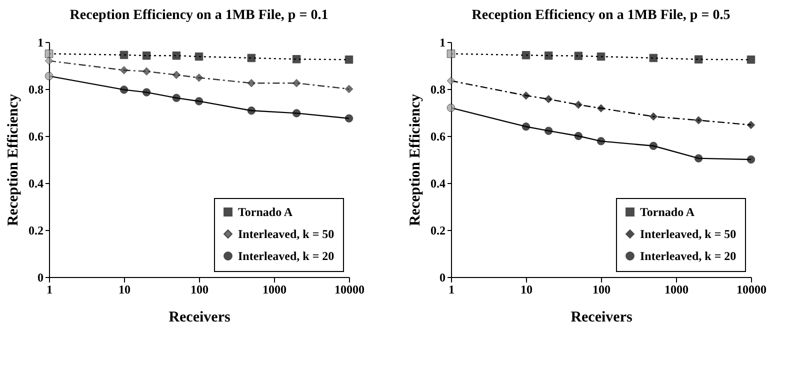 The width and height of the screenshot is (804, 368). I want to click on chart-title: Reception Efficiency on a 1MB File, p = 0.1, so click(199, 15).